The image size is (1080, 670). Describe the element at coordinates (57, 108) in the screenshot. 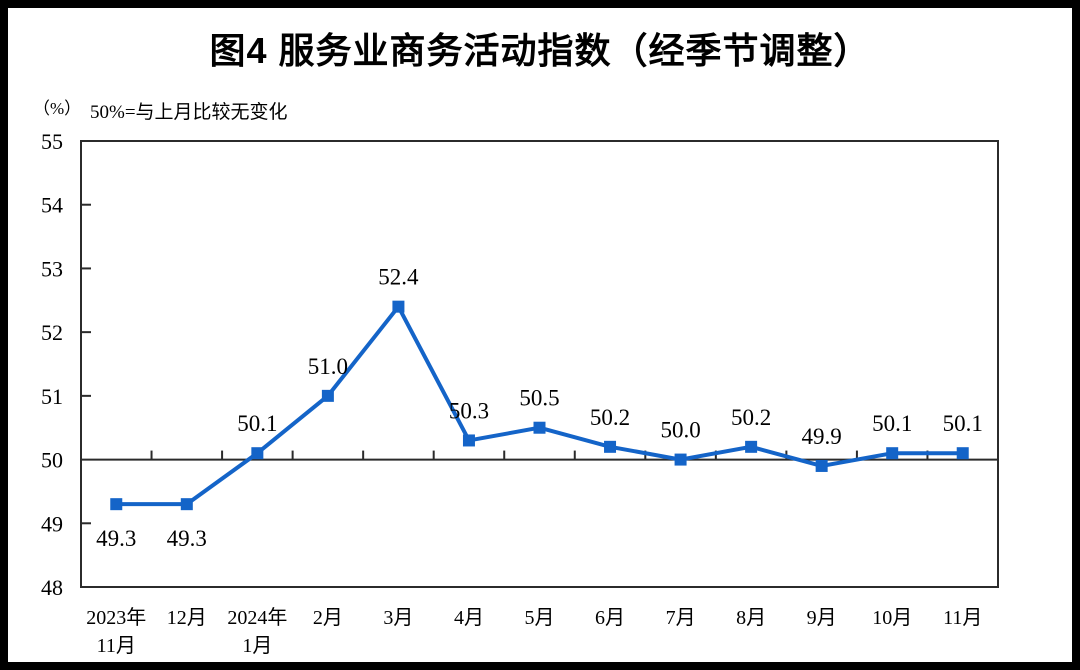

I see `y-axis-unit-label: （%）` at that location.